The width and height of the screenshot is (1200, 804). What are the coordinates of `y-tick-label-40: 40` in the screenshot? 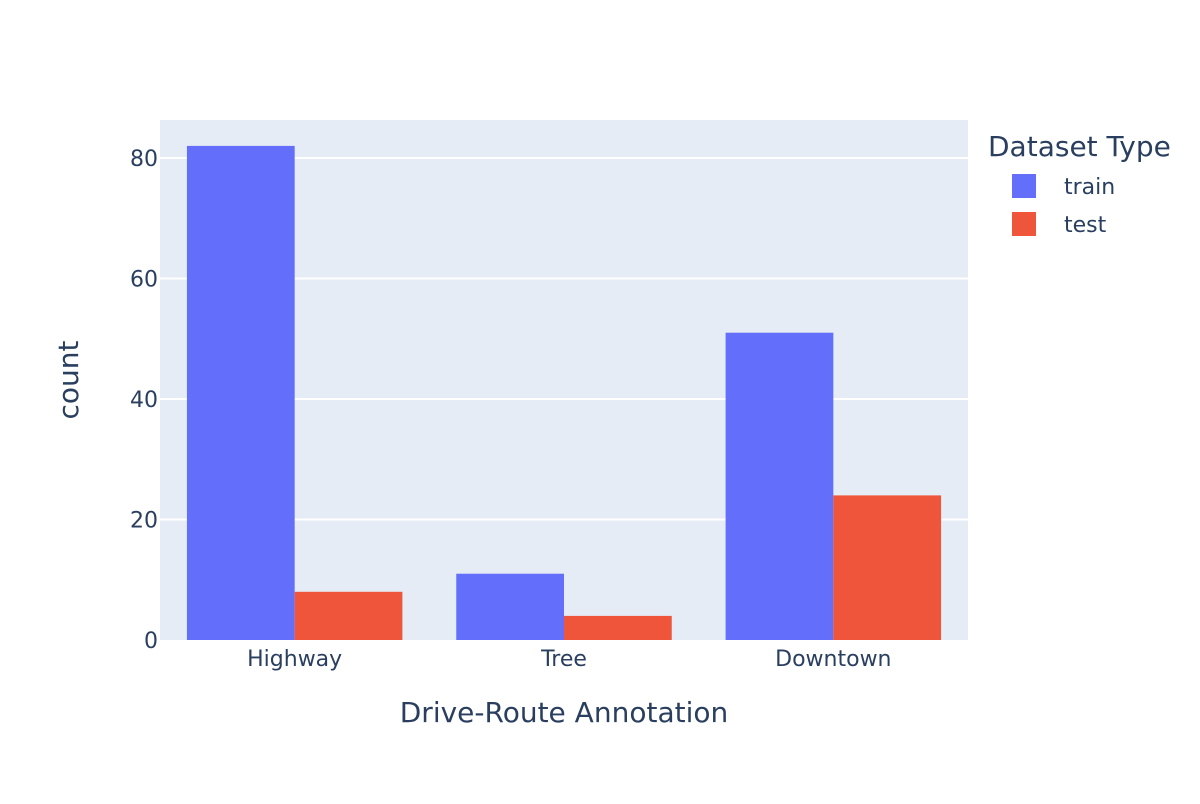 It's located at (144, 400).